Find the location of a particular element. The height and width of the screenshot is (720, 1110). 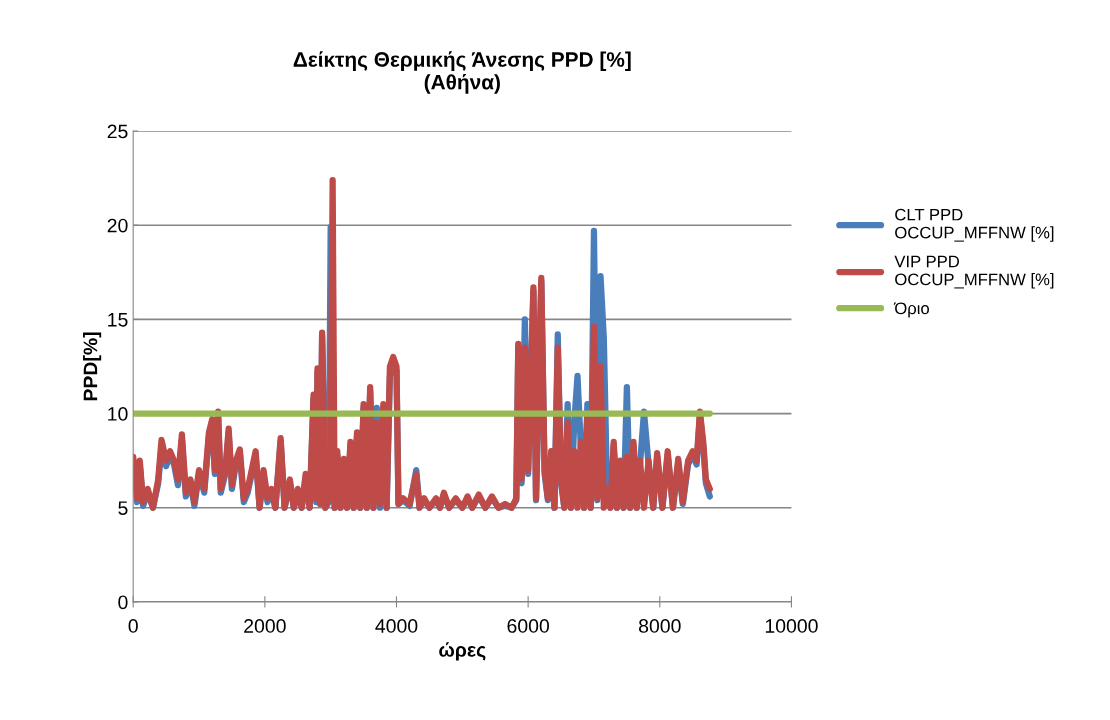

x-tick-label: 0 is located at coordinates (133, 626).